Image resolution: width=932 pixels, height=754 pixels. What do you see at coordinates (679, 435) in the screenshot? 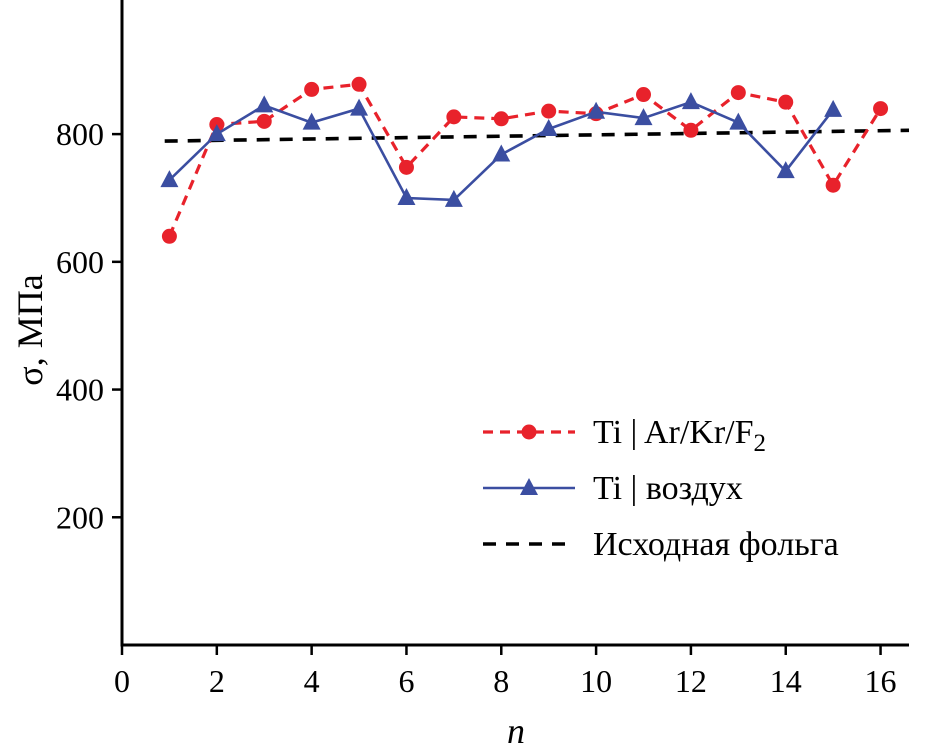
I see `legend-label: Ti | Ar/Kr/F2` at bounding box center [679, 435].